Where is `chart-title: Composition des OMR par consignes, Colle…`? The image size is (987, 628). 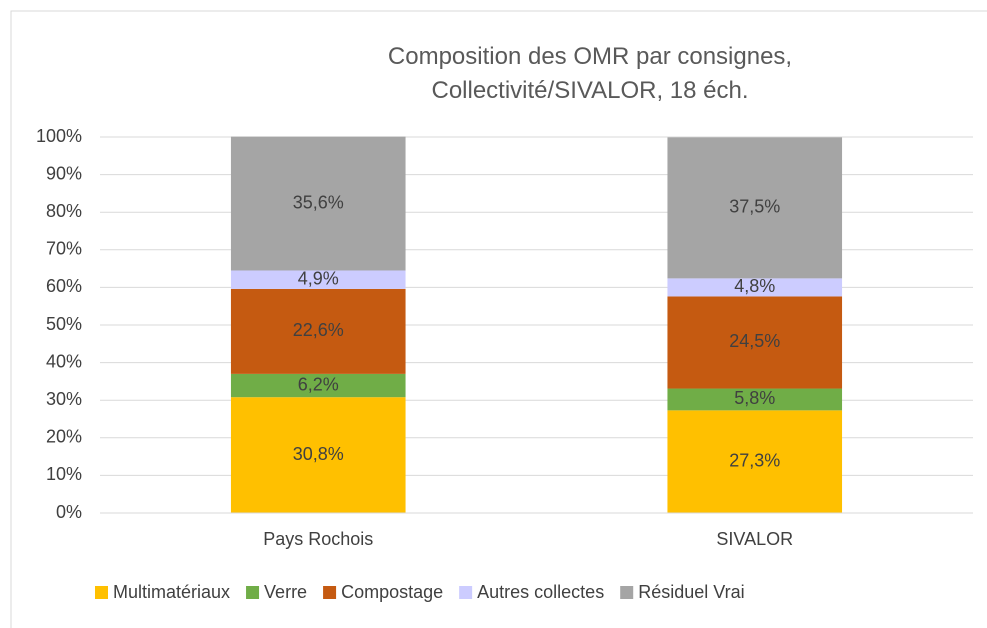 chart-title: Composition des OMR par consignes, Colle… is located at coordinates (590, 73).